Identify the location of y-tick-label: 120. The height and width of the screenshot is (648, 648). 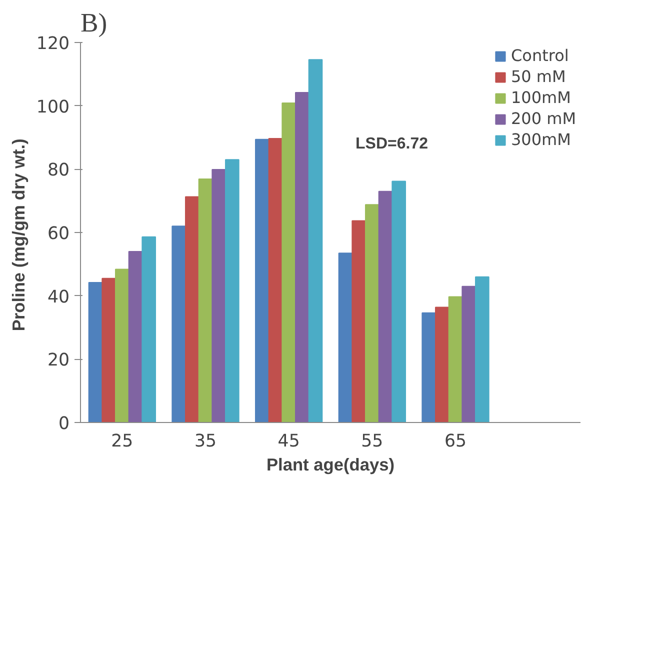
(53, 44).